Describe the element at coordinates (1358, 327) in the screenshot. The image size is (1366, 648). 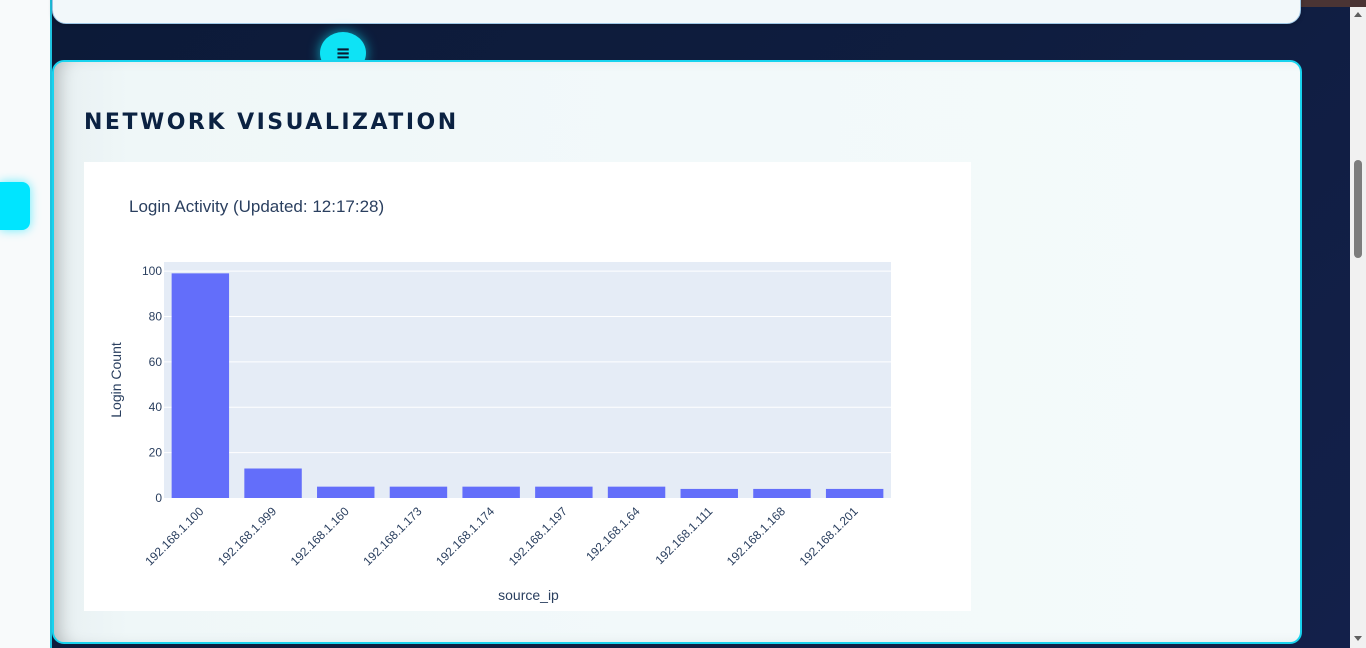
I see `page-scrollbar` at that location.